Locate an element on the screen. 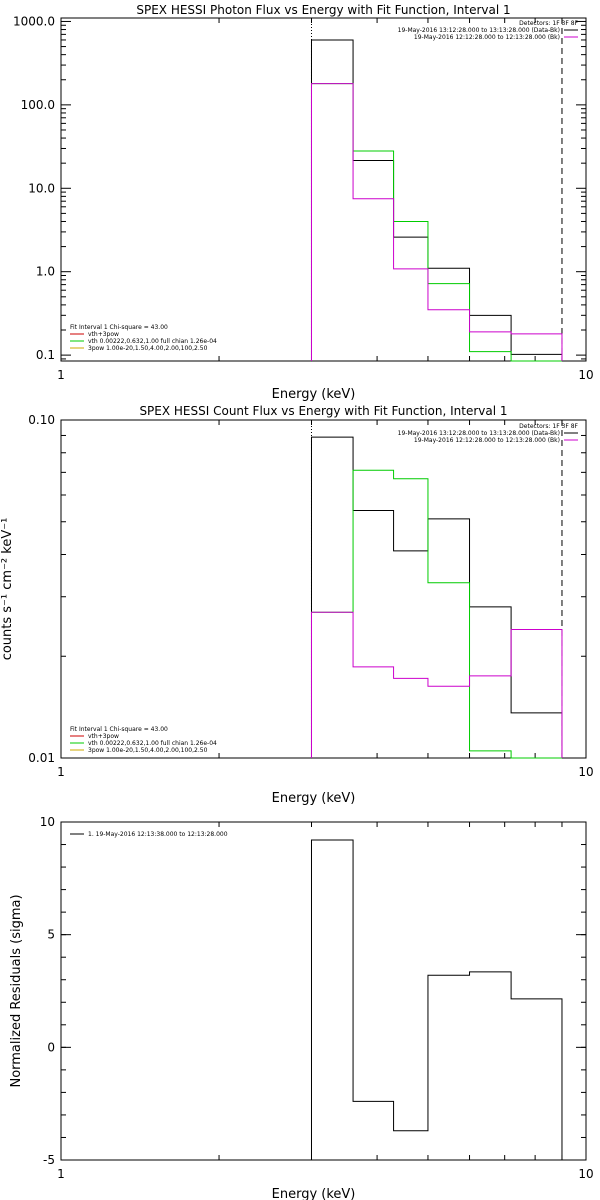 This screenshot has height=1200, width=600. y-tick-label: 0.1 is located at coordinates (45, 355).